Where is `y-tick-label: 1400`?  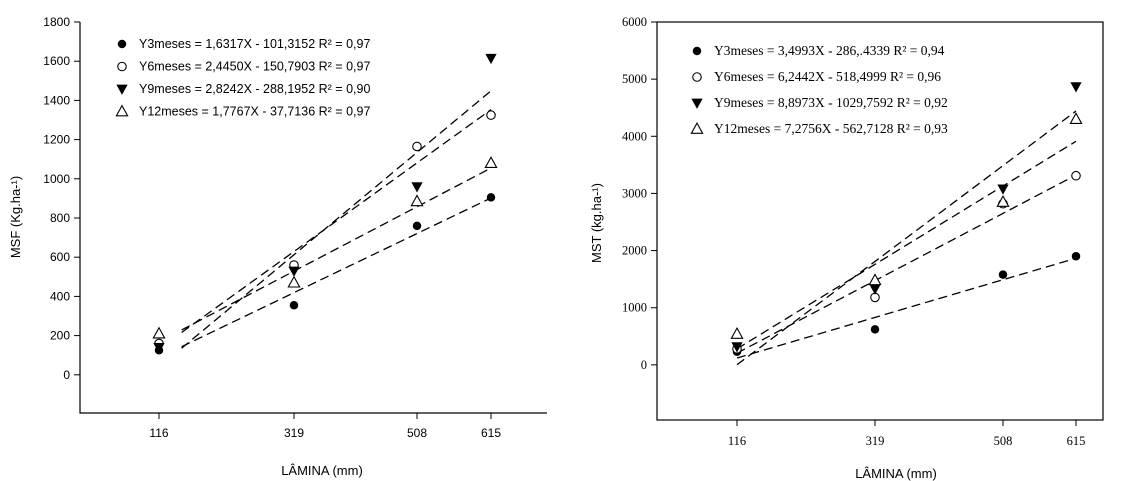
y-tick-label: 1400 is located at coordinates (56, 100).